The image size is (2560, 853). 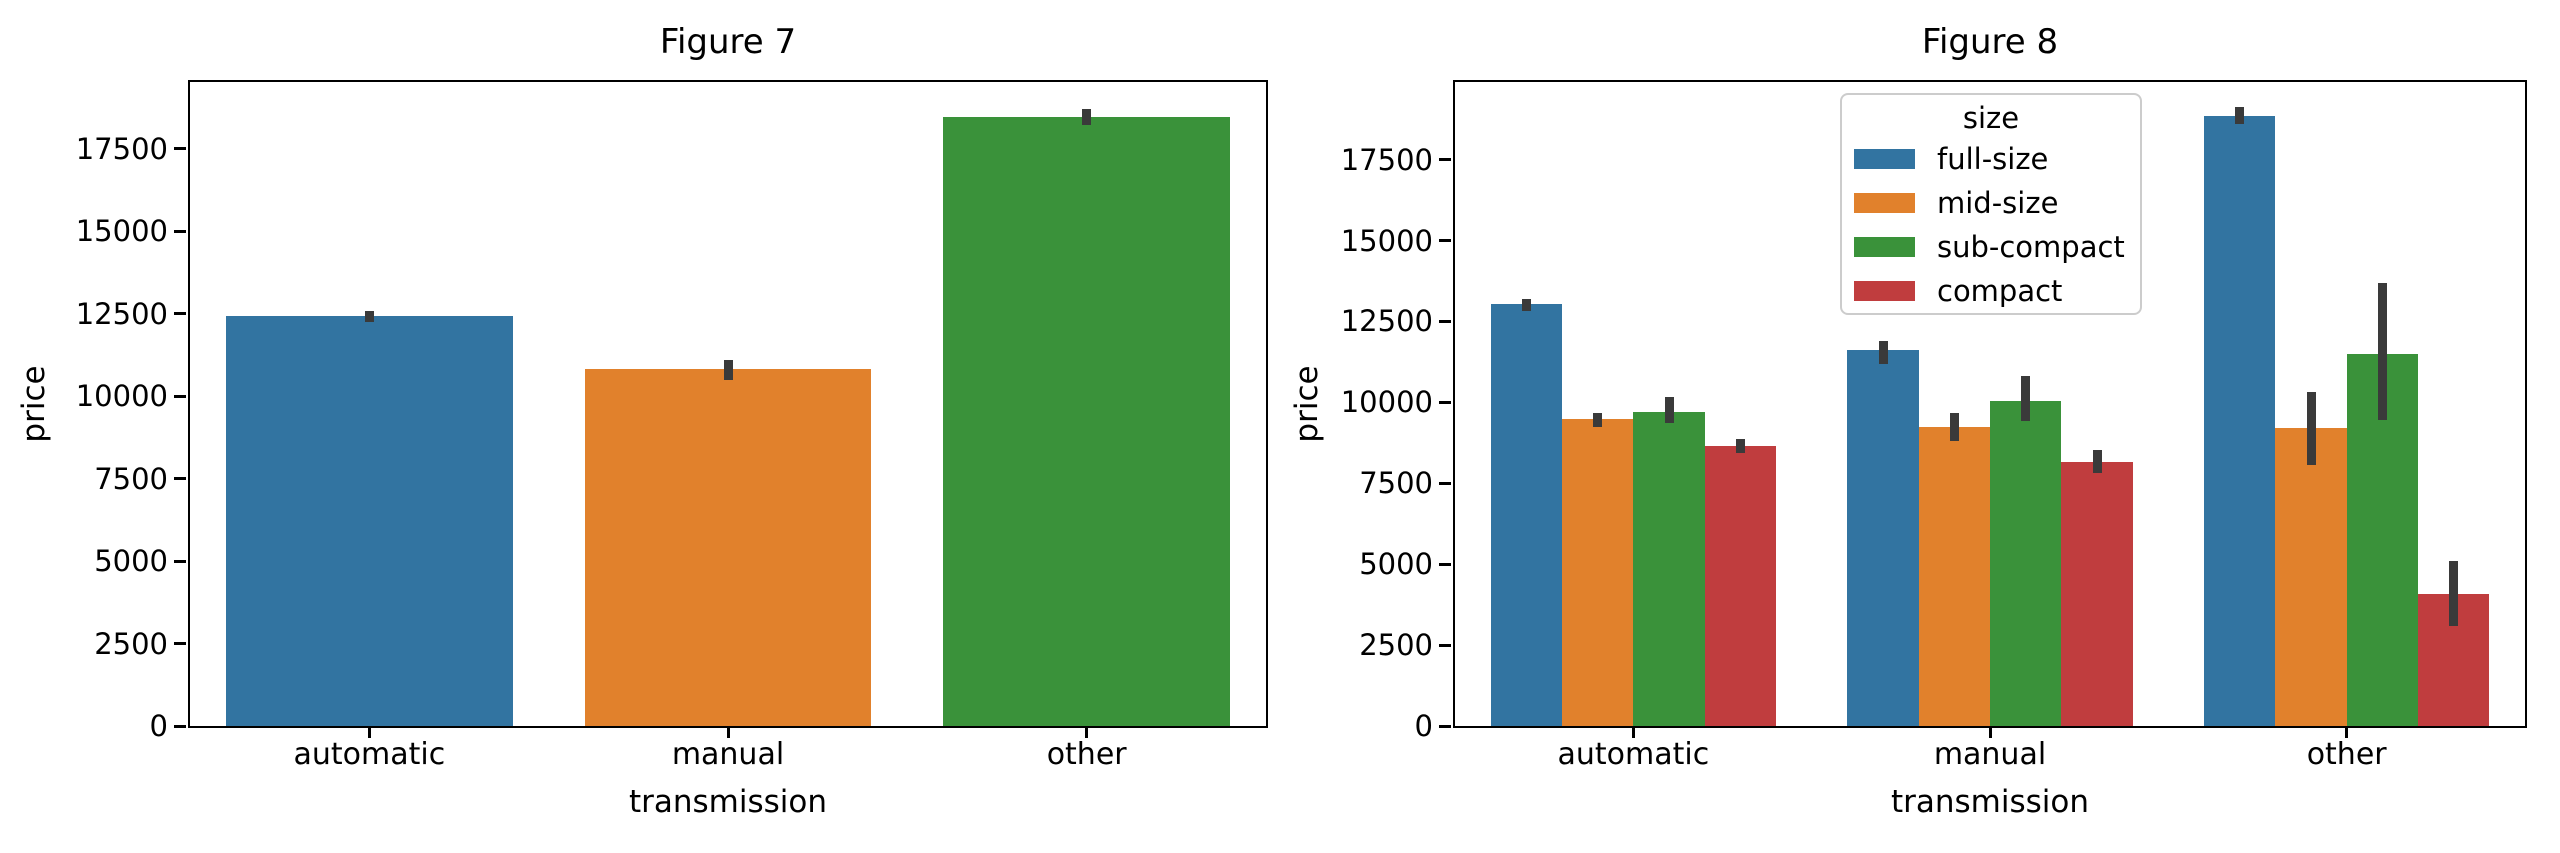 I want to click on bar-automatic-mid-size, so click(x=1598, y=572).